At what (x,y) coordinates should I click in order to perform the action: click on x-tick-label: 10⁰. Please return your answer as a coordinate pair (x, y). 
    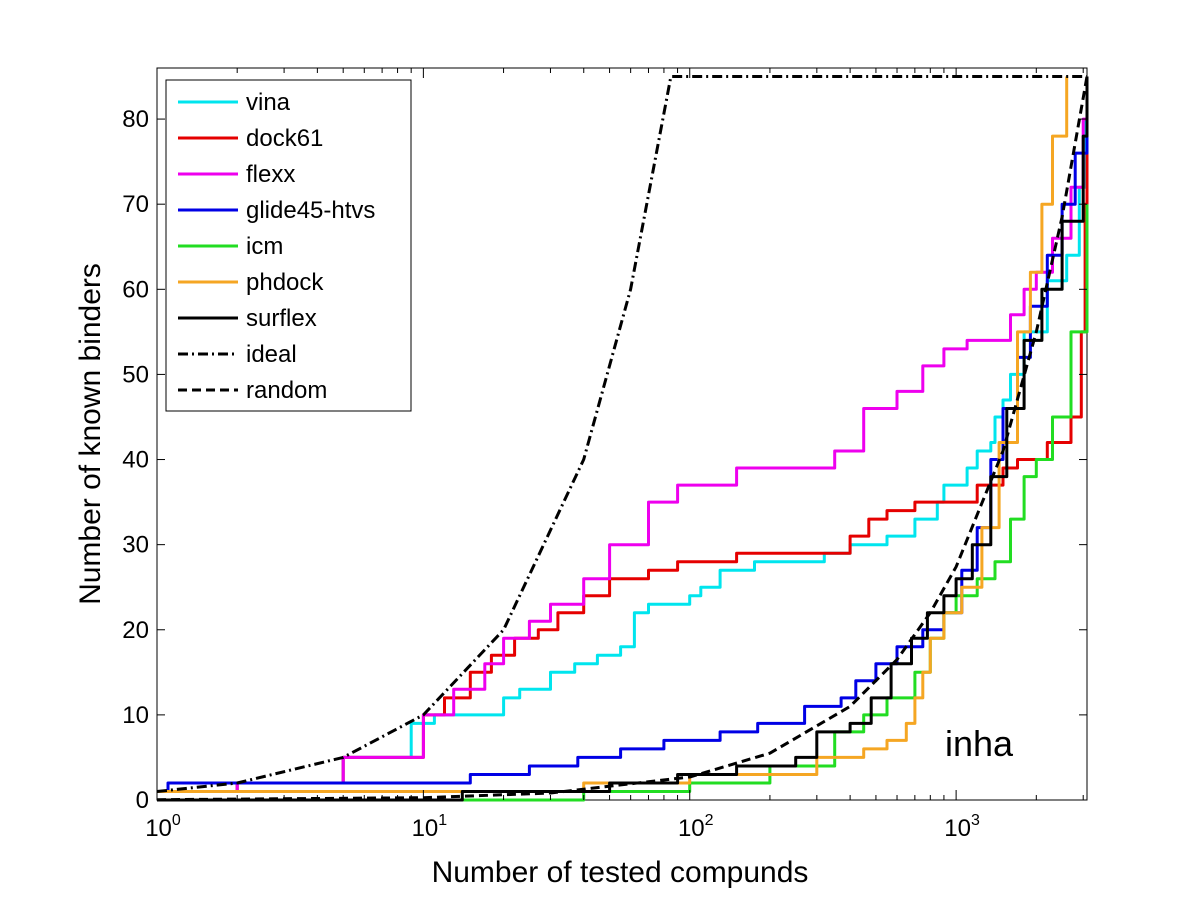
    Looking at the image, I should click on (163, 827).